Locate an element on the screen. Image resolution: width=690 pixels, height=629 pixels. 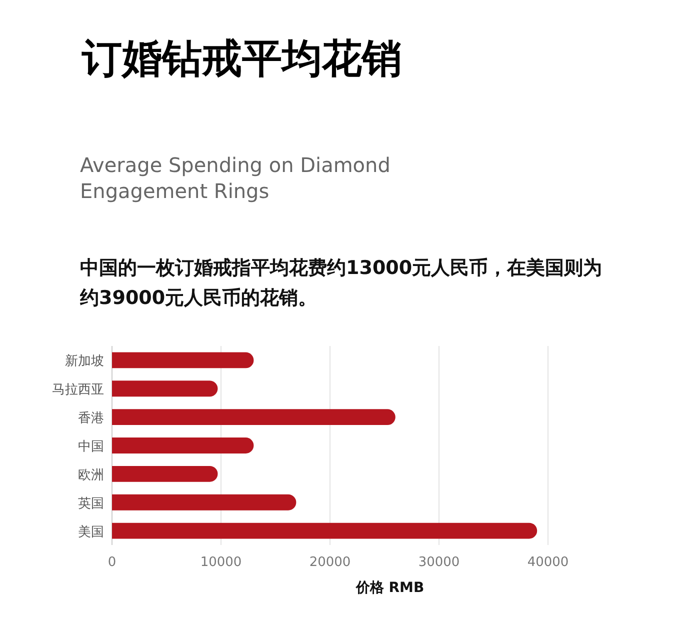
x-tick-label: 40000 is located at coordinates (548, 562).